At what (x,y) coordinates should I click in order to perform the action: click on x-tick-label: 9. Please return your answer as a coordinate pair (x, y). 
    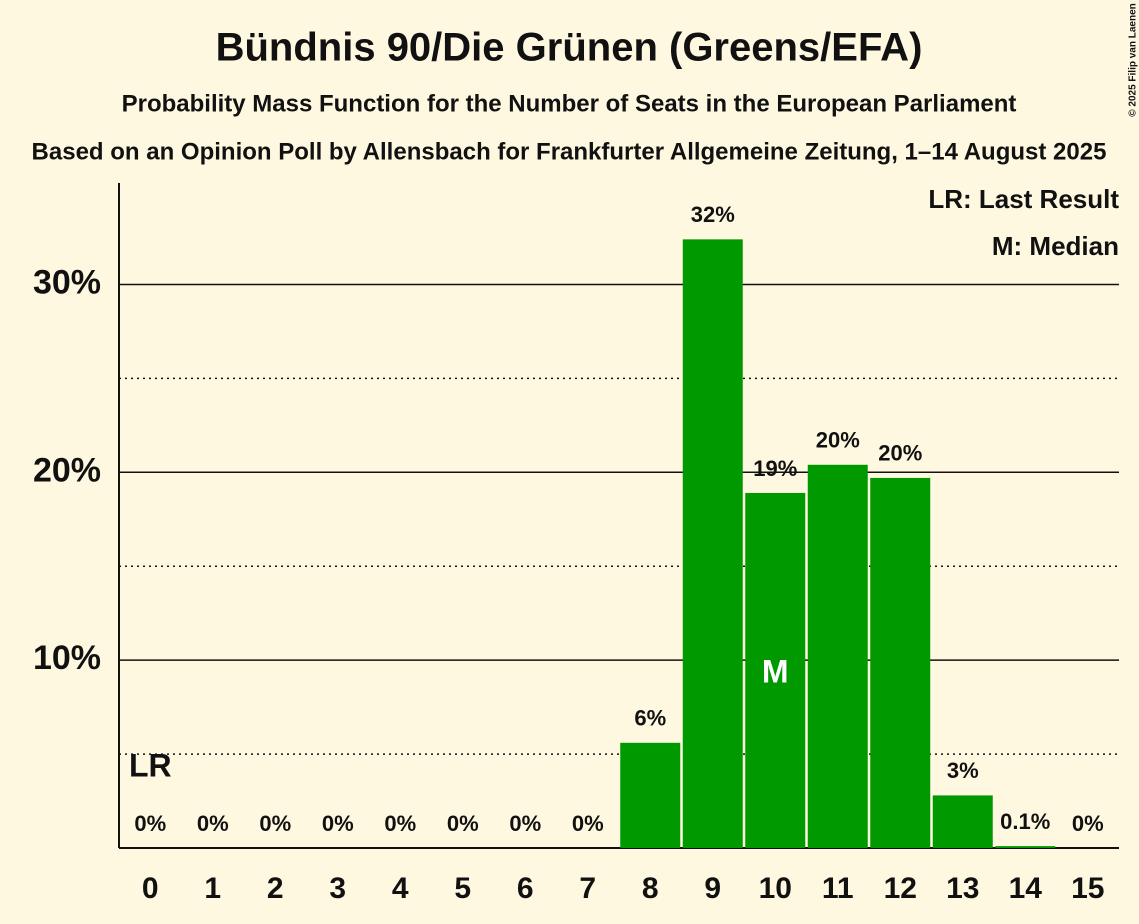
    Looking at the image, I should click on (712, 888).